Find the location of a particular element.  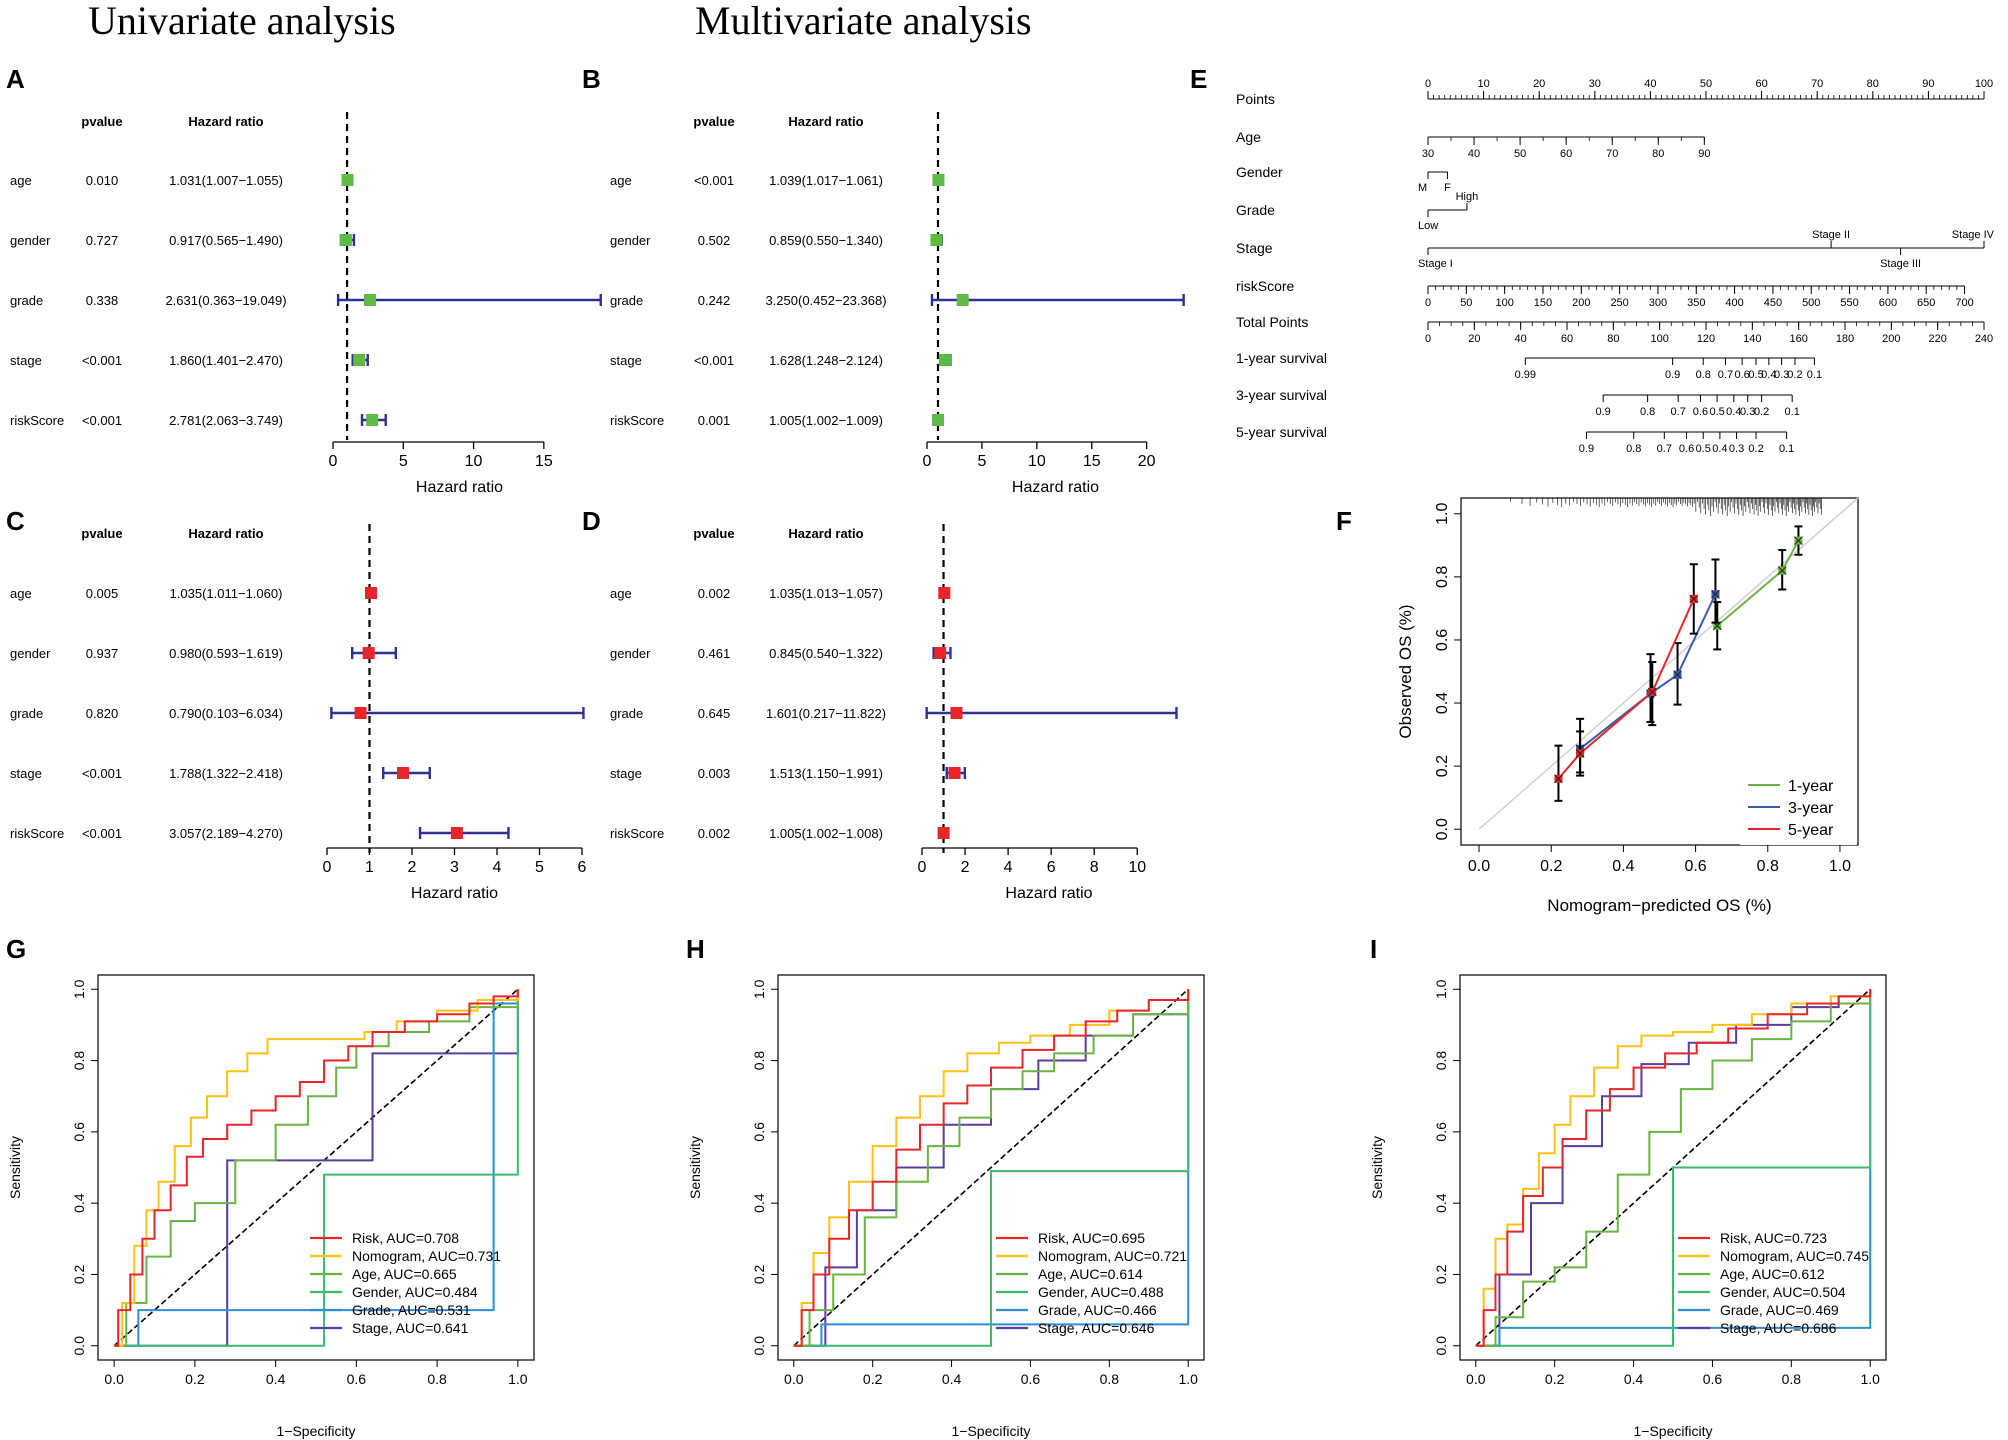

nomogram-tick-label: 160 is located at coordinates (1798, 339).